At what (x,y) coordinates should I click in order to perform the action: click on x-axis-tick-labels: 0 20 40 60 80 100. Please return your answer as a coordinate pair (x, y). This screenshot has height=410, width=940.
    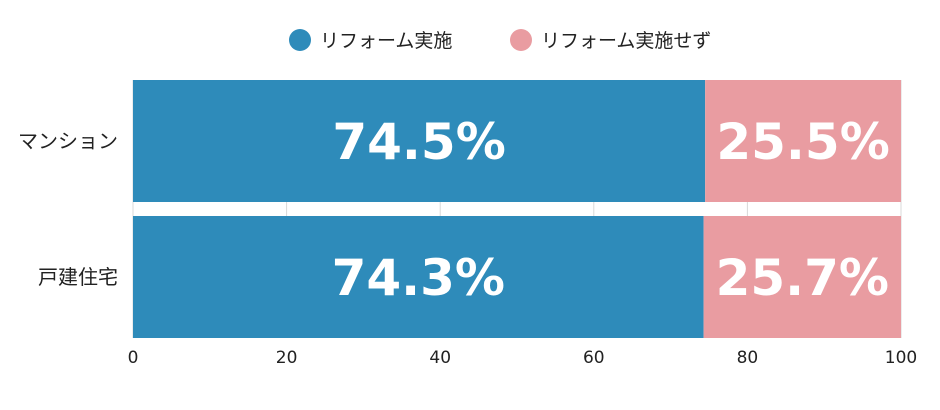
    Looking at the image, I should click on (523, 358).